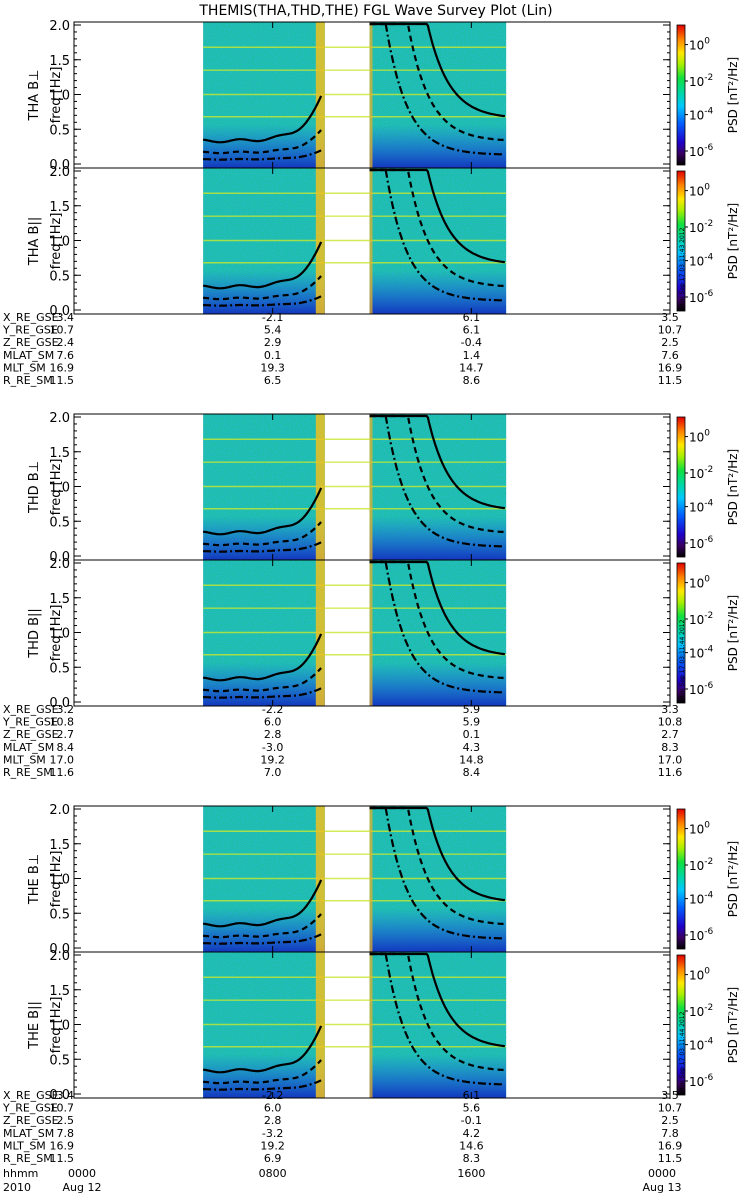 The image size is (750, 1200). Describe the element at coordinates (472, 1108) in the screenshot. I see `orbit-value: 5.6` at that location.